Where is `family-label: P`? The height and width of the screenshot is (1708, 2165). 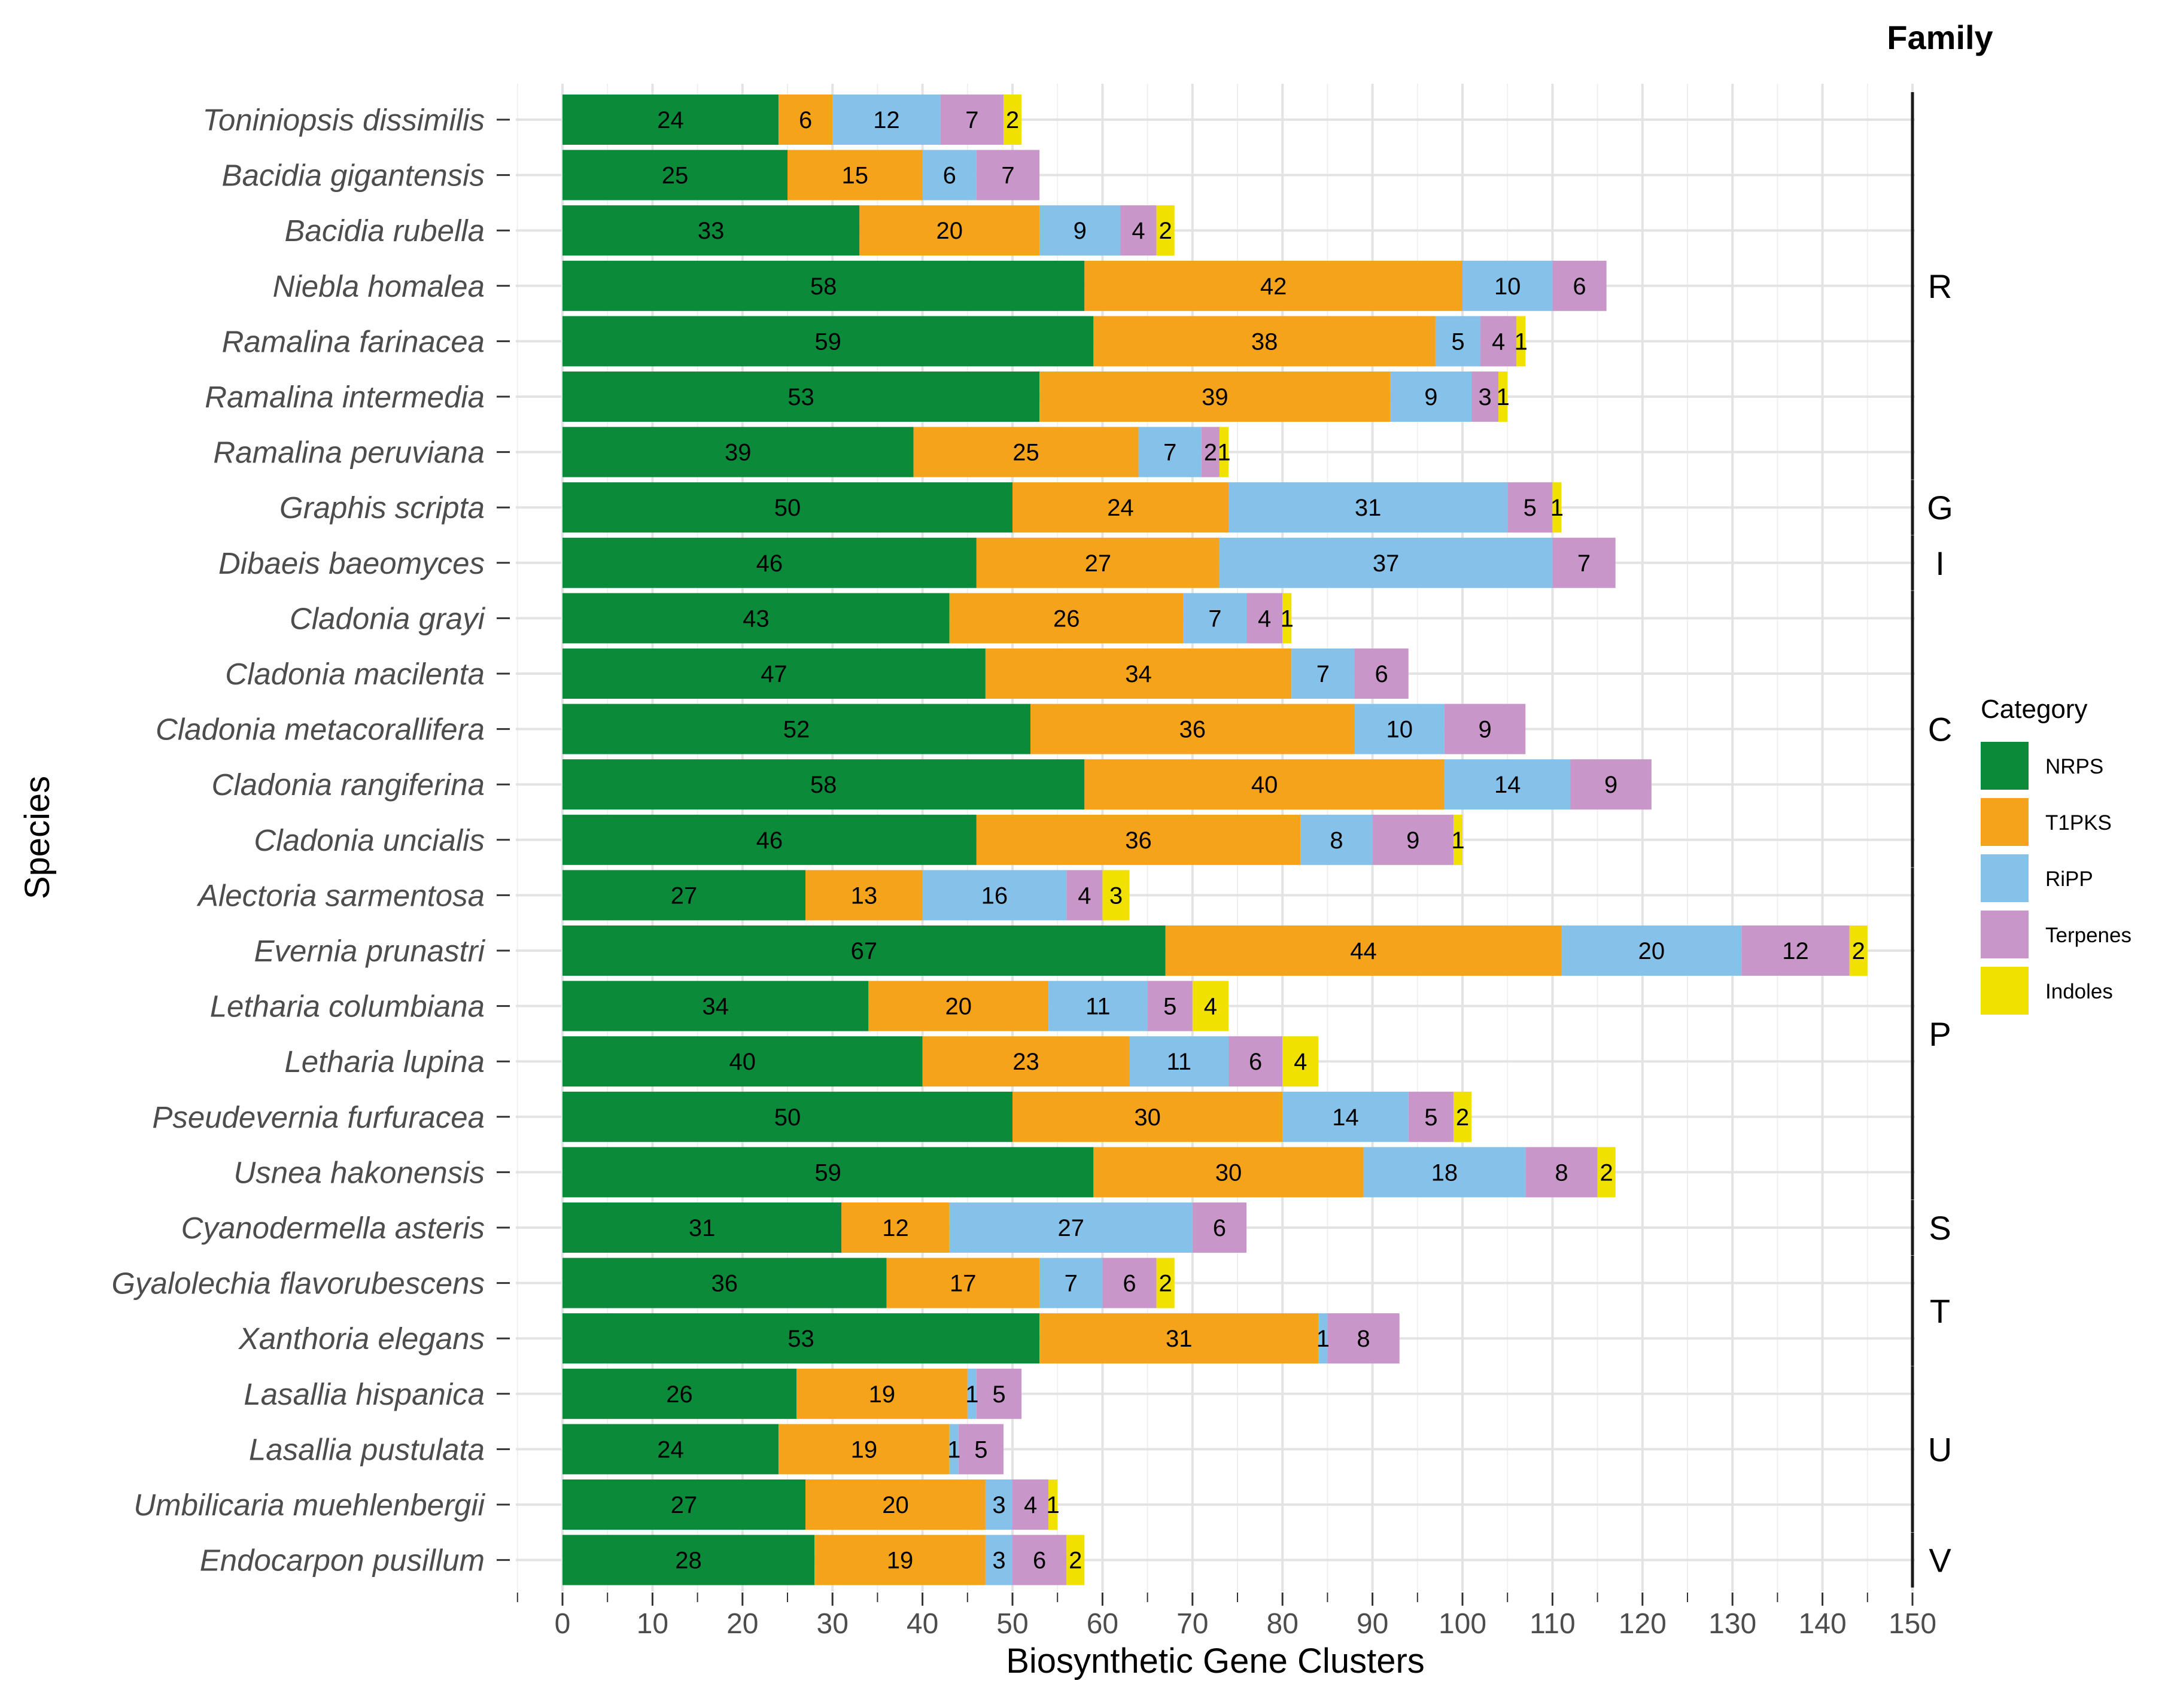 family-label: P is located at coordinates (1940, 1034).